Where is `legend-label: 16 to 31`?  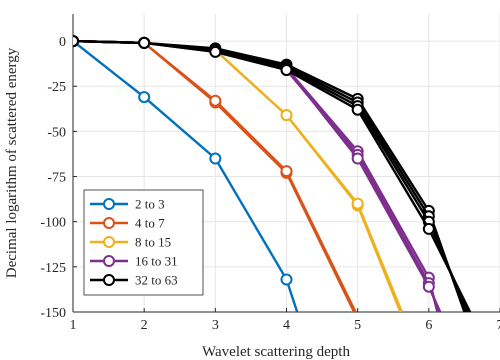
legend-label: 16 to 31 is located at coordinates (156, 261).